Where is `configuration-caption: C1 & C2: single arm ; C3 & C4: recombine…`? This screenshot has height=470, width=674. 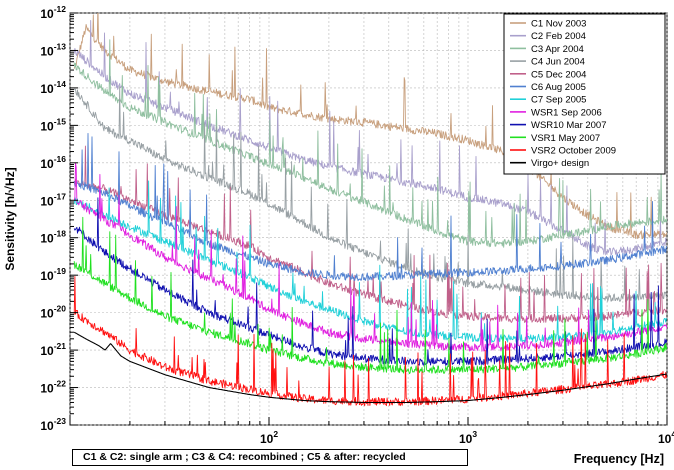
configuration-caption: C1 & C2: single arm ; C3 & C4: recombine… is located at coordinates (270, 457).